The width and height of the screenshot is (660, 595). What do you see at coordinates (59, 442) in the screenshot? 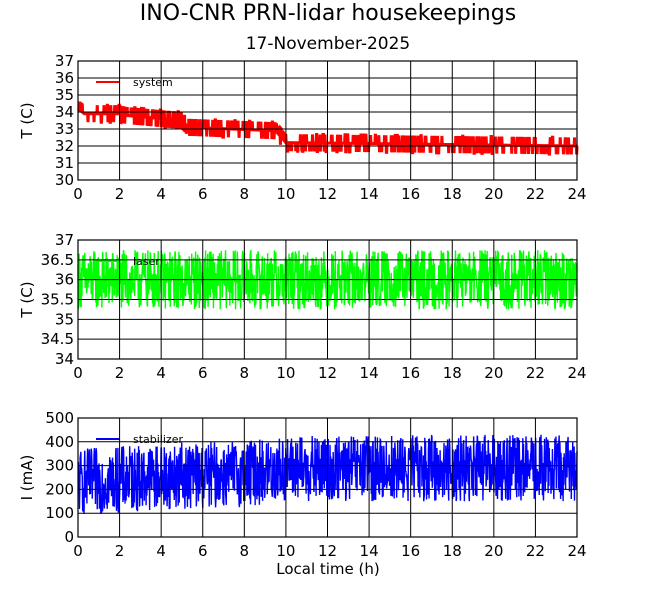
I see `y-tick-label: 400` at bounding box center [59, 442].